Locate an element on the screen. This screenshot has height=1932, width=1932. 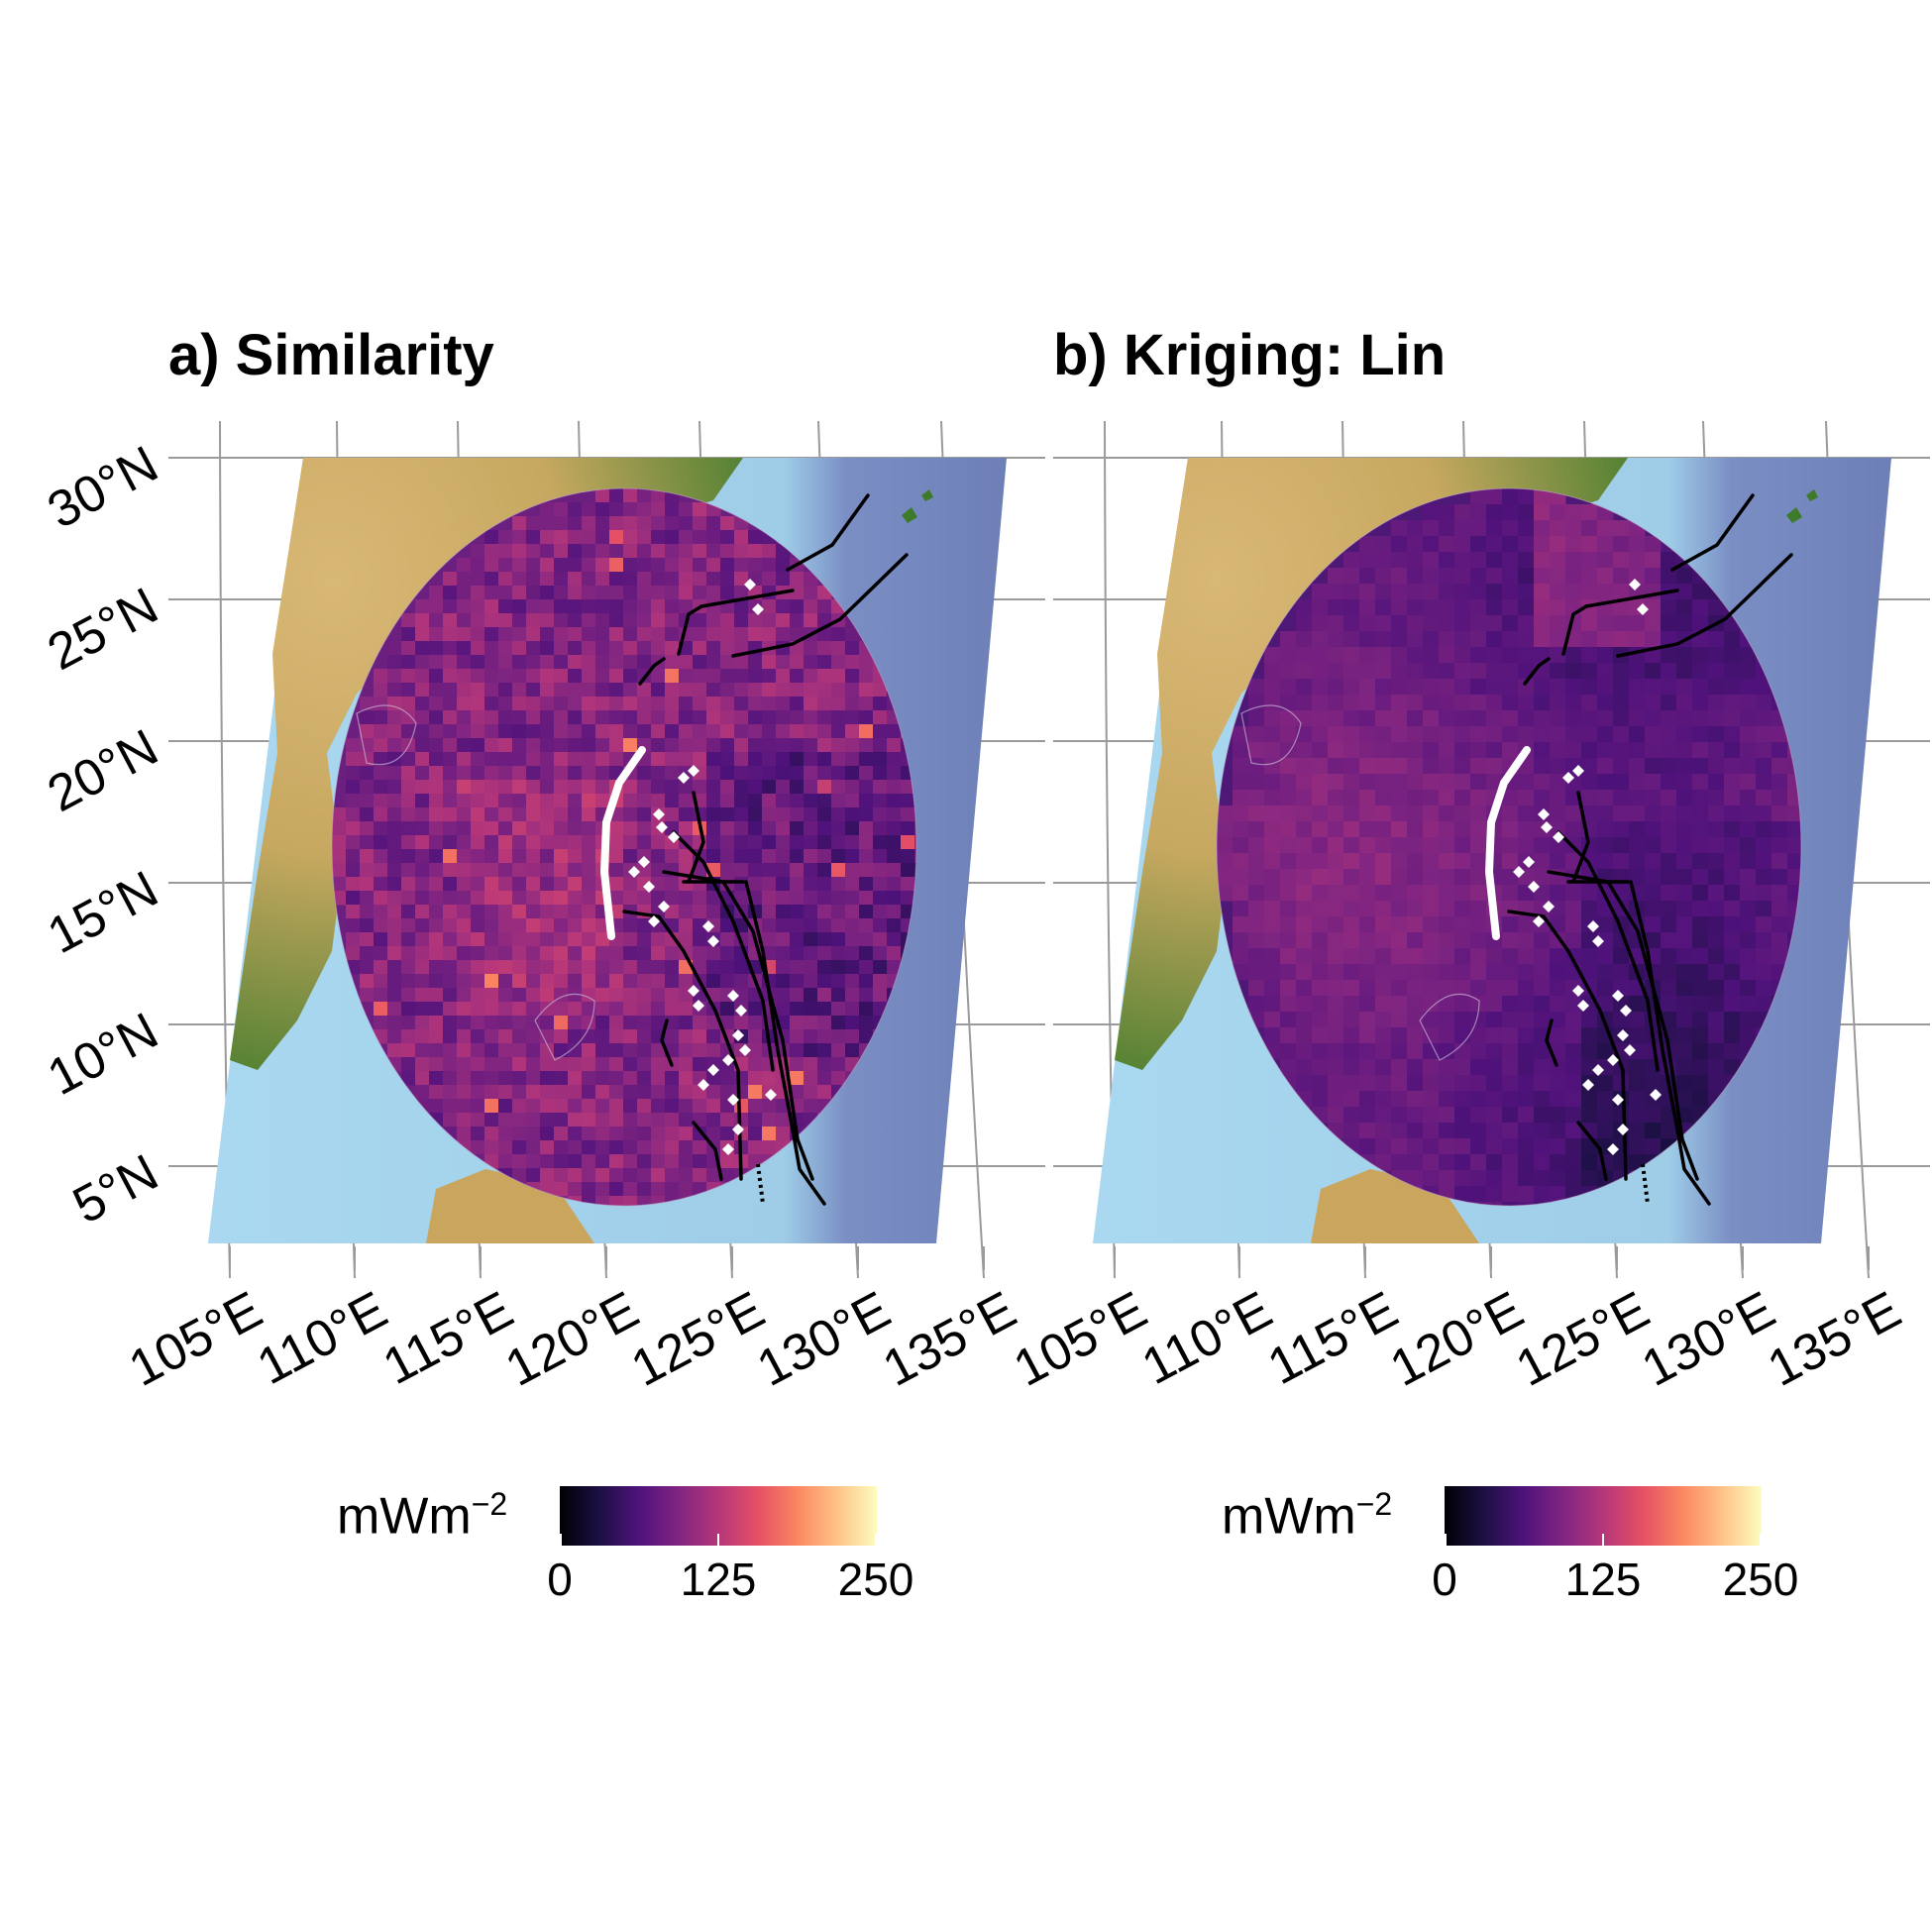
legend-b-label-0: 0 is located at coordinates (1444, 1579).